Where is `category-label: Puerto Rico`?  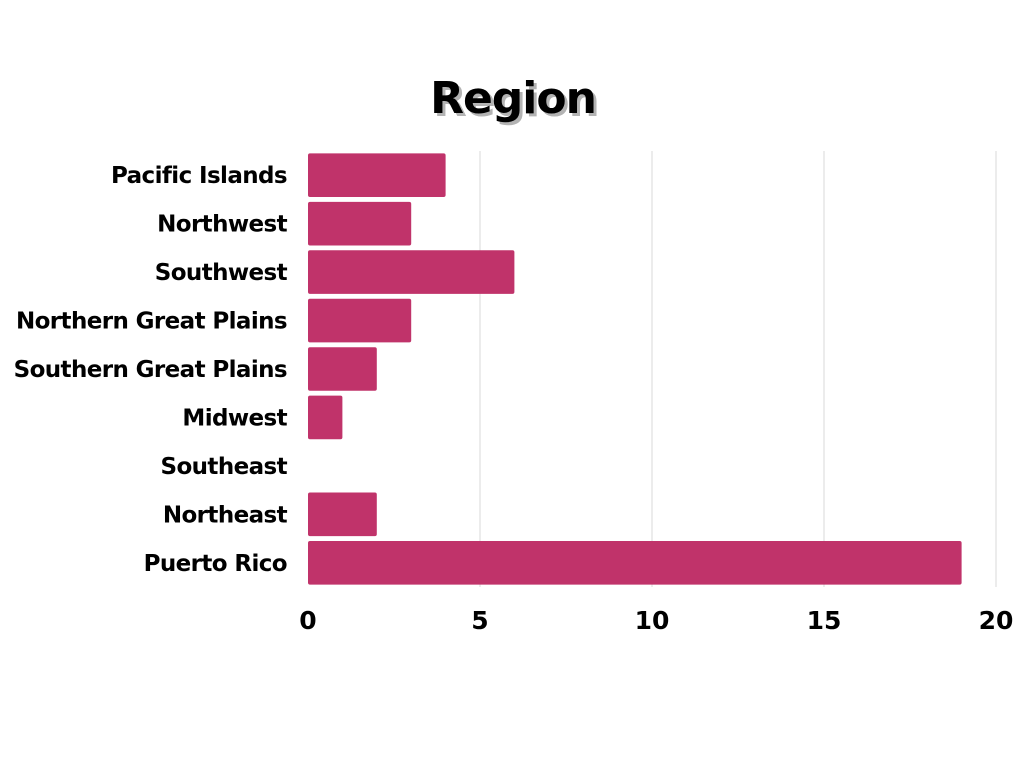 category-label: Puerto Rico is located at coordinates (215, 564).